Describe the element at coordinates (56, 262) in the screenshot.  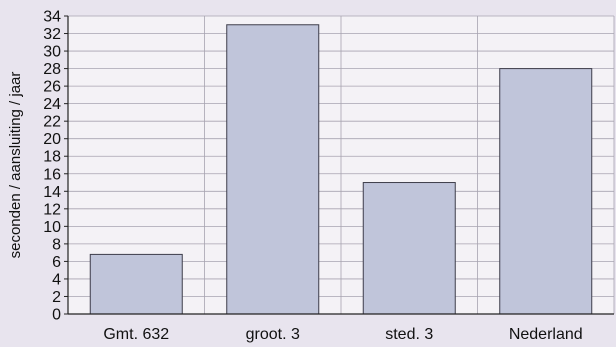
I see `y-tick-label: 6` at that location.